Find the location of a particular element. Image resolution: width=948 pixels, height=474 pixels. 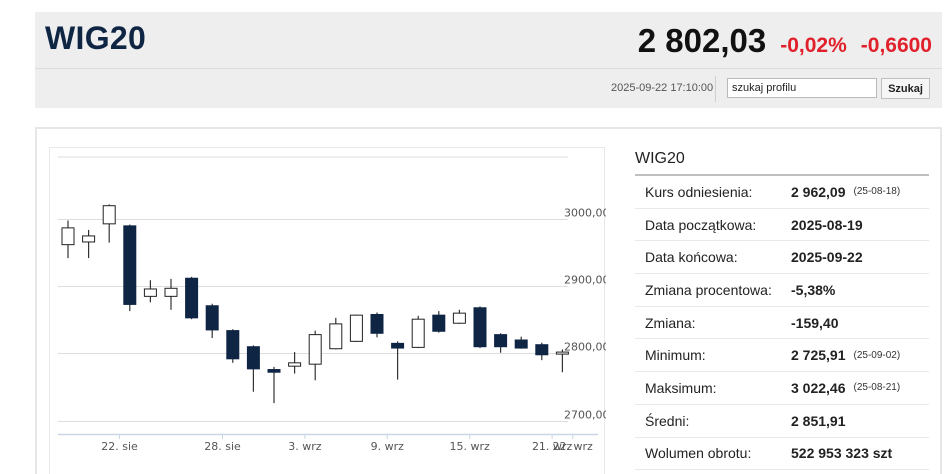

change-percent: -0,02% is located at coordinates (813, 45).